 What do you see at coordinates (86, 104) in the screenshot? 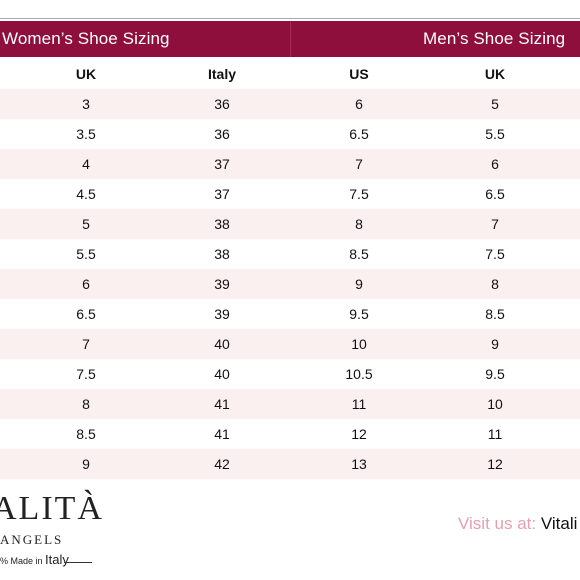
I see `cell-women-uk: 3` at bounding box center [86, 104].